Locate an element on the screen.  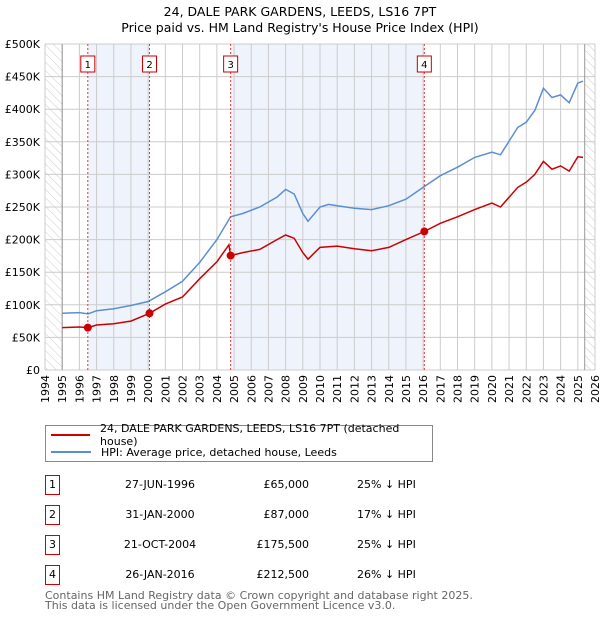
transaction-price: £212,500 is located at coordinates (283, 574).